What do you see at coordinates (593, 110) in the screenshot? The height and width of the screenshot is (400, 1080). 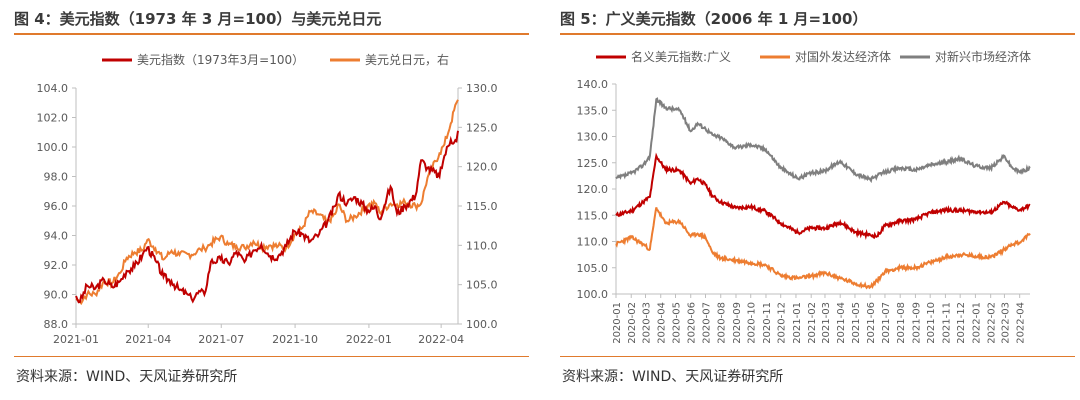 I see `y-tick-label: 135.0` at bounding box center [593, 110].